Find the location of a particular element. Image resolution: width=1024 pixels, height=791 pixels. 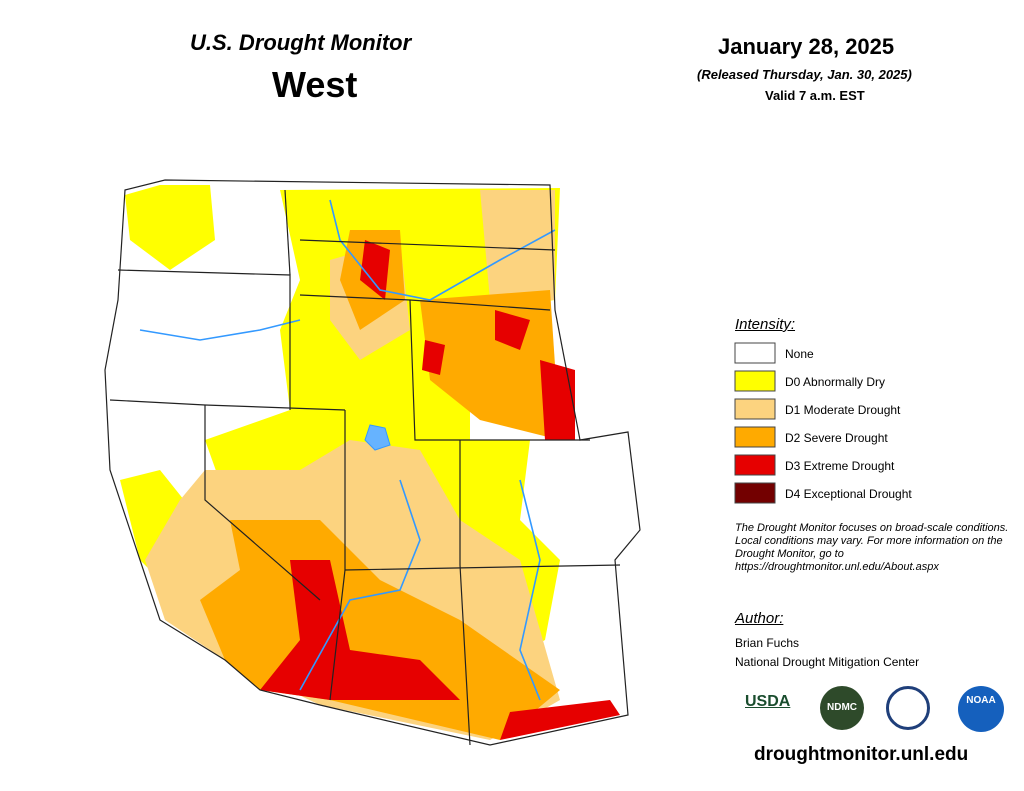

date: January 28, 2025 is located at coordinates (806, 46).